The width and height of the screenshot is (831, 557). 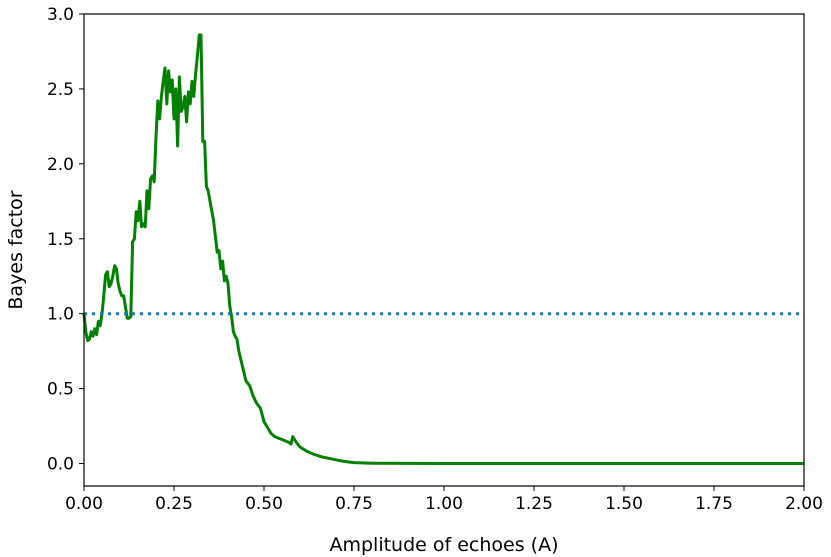 I want to click on y-tick-label: 0.0, so click(x=60, y=465).